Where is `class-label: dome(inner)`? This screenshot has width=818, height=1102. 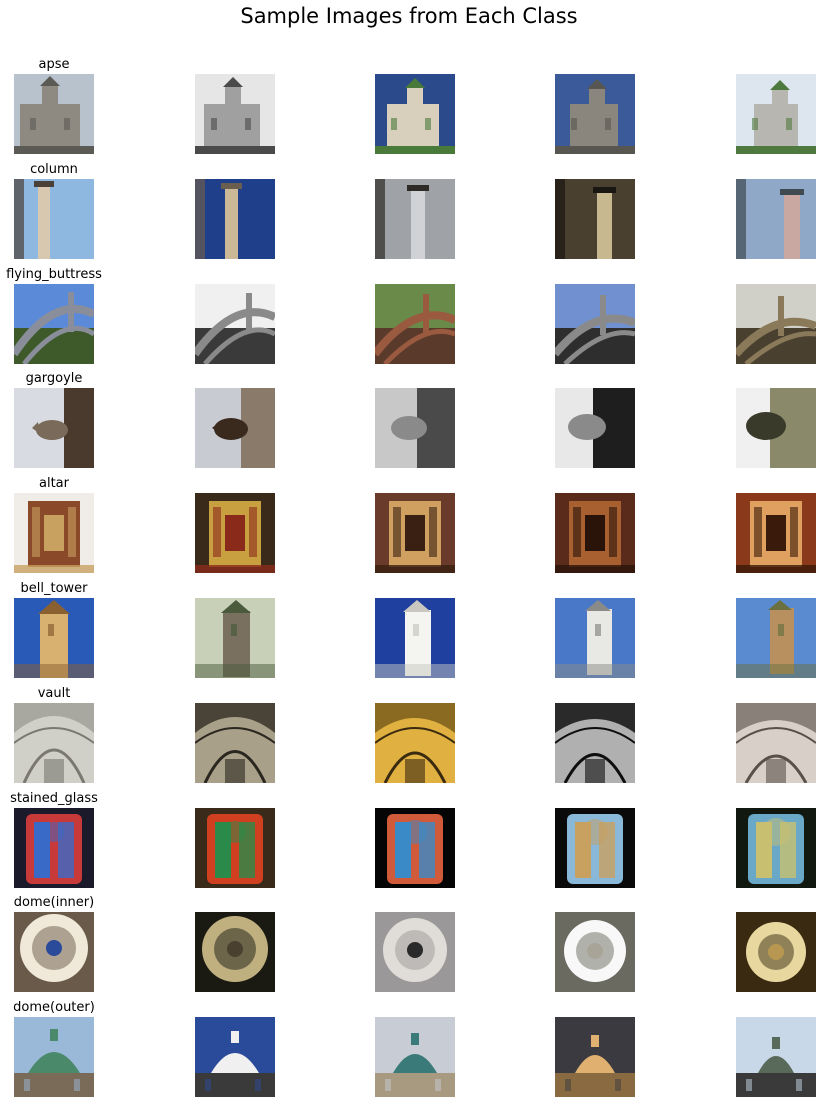 class-label: dome(inner) is located at coordinates (54, 903).